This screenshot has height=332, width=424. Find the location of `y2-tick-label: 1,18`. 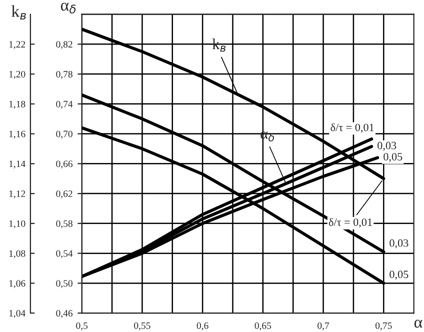

y2-tick-label: 1,18 is located at coordinates (17, 104).